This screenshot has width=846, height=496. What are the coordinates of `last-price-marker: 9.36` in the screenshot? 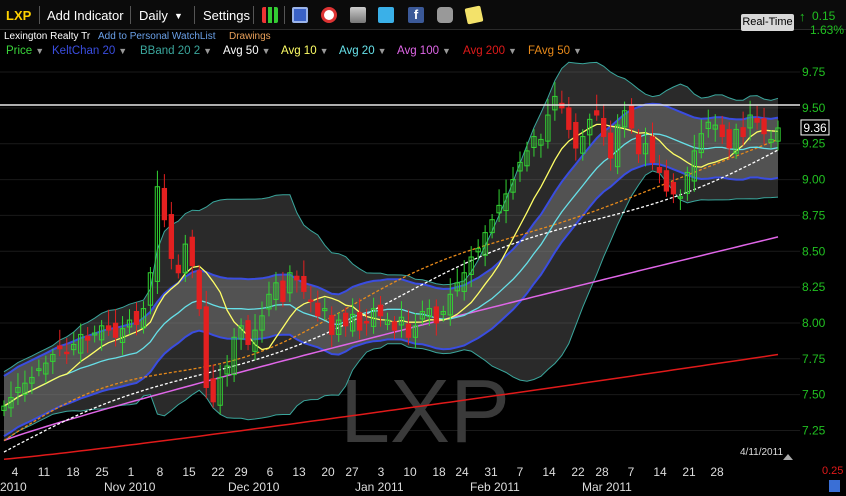 It's located at (815, 127).